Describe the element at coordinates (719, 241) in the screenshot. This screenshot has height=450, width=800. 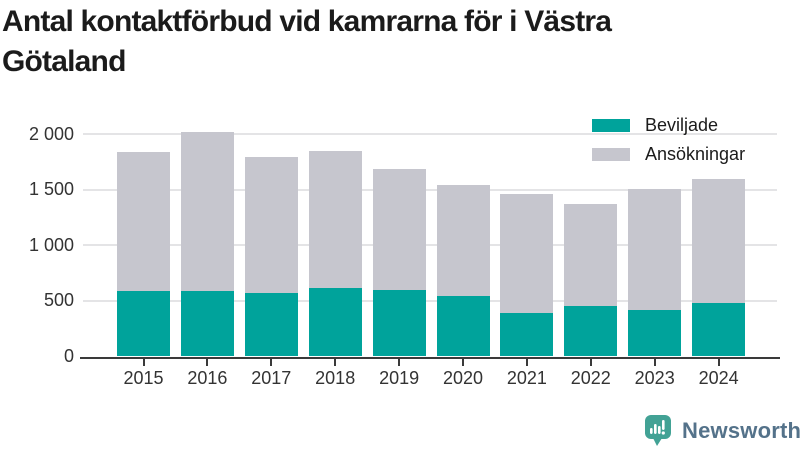
I see `bar-2024-ansokningar` at that location.